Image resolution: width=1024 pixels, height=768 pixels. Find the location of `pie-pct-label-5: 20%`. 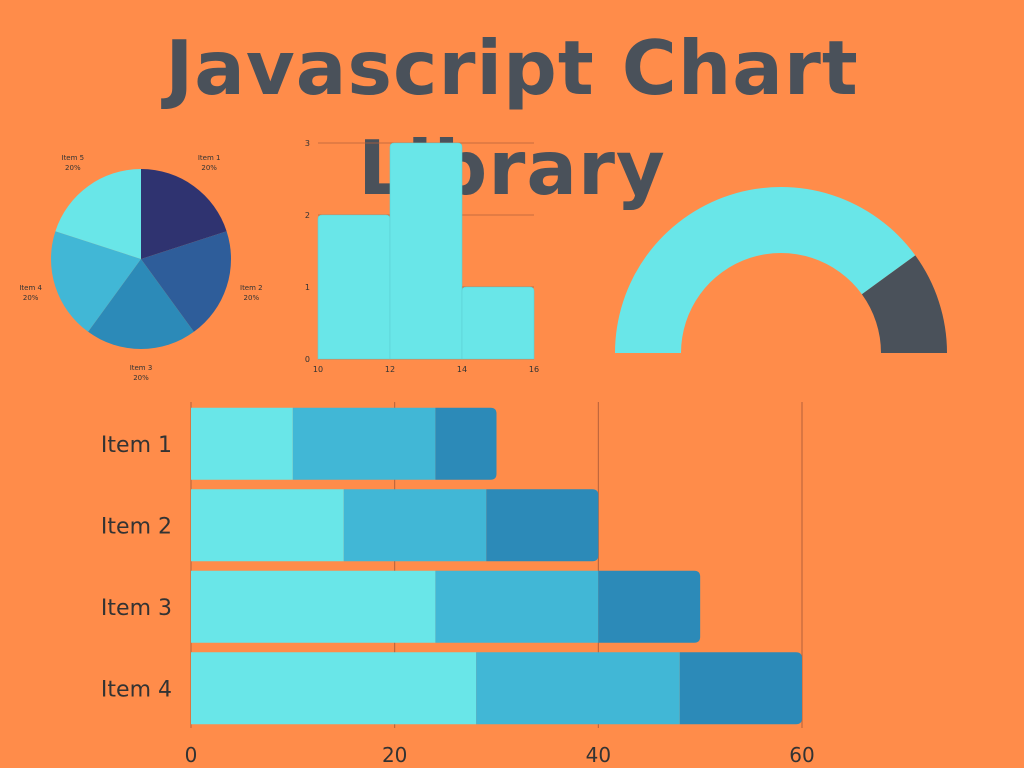

pie-pct-label-5: 20% is located at coordinates (73, 168).